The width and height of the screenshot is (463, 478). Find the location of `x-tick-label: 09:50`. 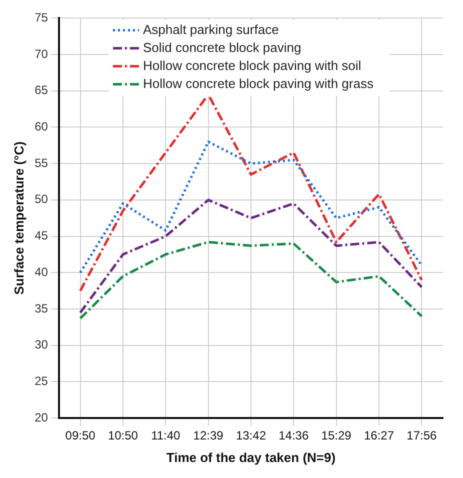

x-tick-label: 09:50 is located at coordinates (80, 435).